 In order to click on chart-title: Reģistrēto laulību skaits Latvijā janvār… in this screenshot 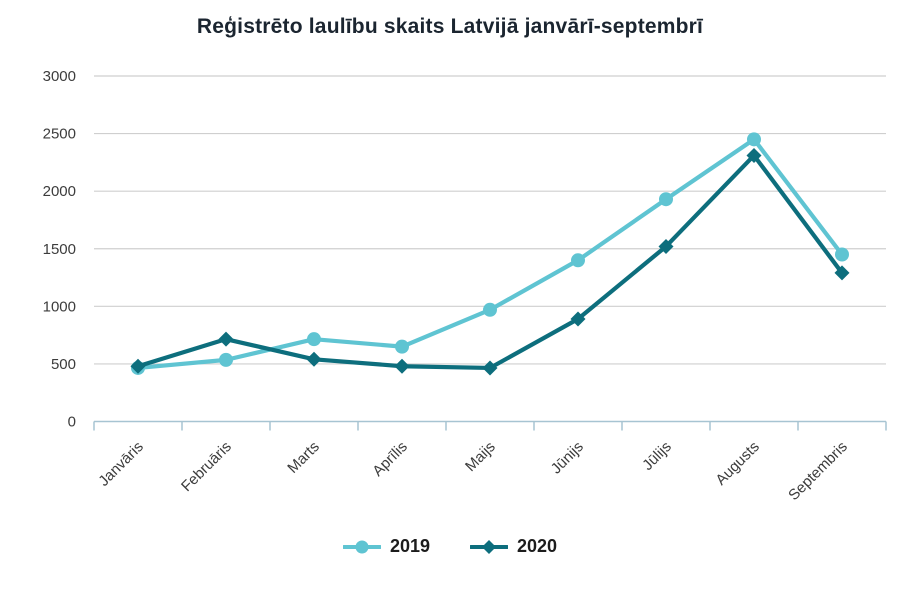, I will do `click(450, 26)`.